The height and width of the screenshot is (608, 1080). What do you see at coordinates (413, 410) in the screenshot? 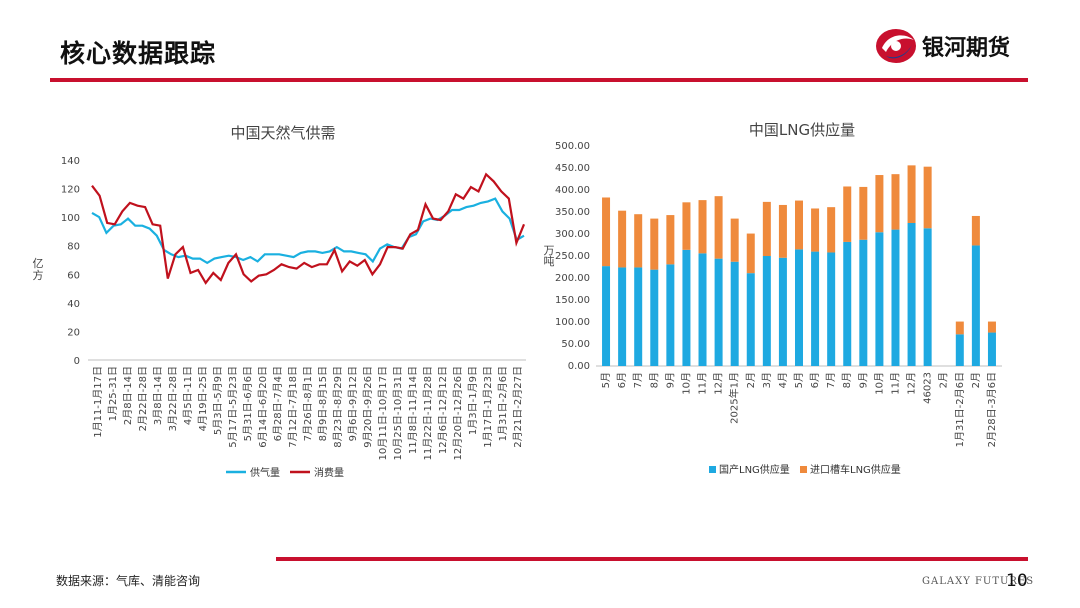
I see `left-x-tick-label: 11月8日-11月14日` at bounding box center [413, 410].